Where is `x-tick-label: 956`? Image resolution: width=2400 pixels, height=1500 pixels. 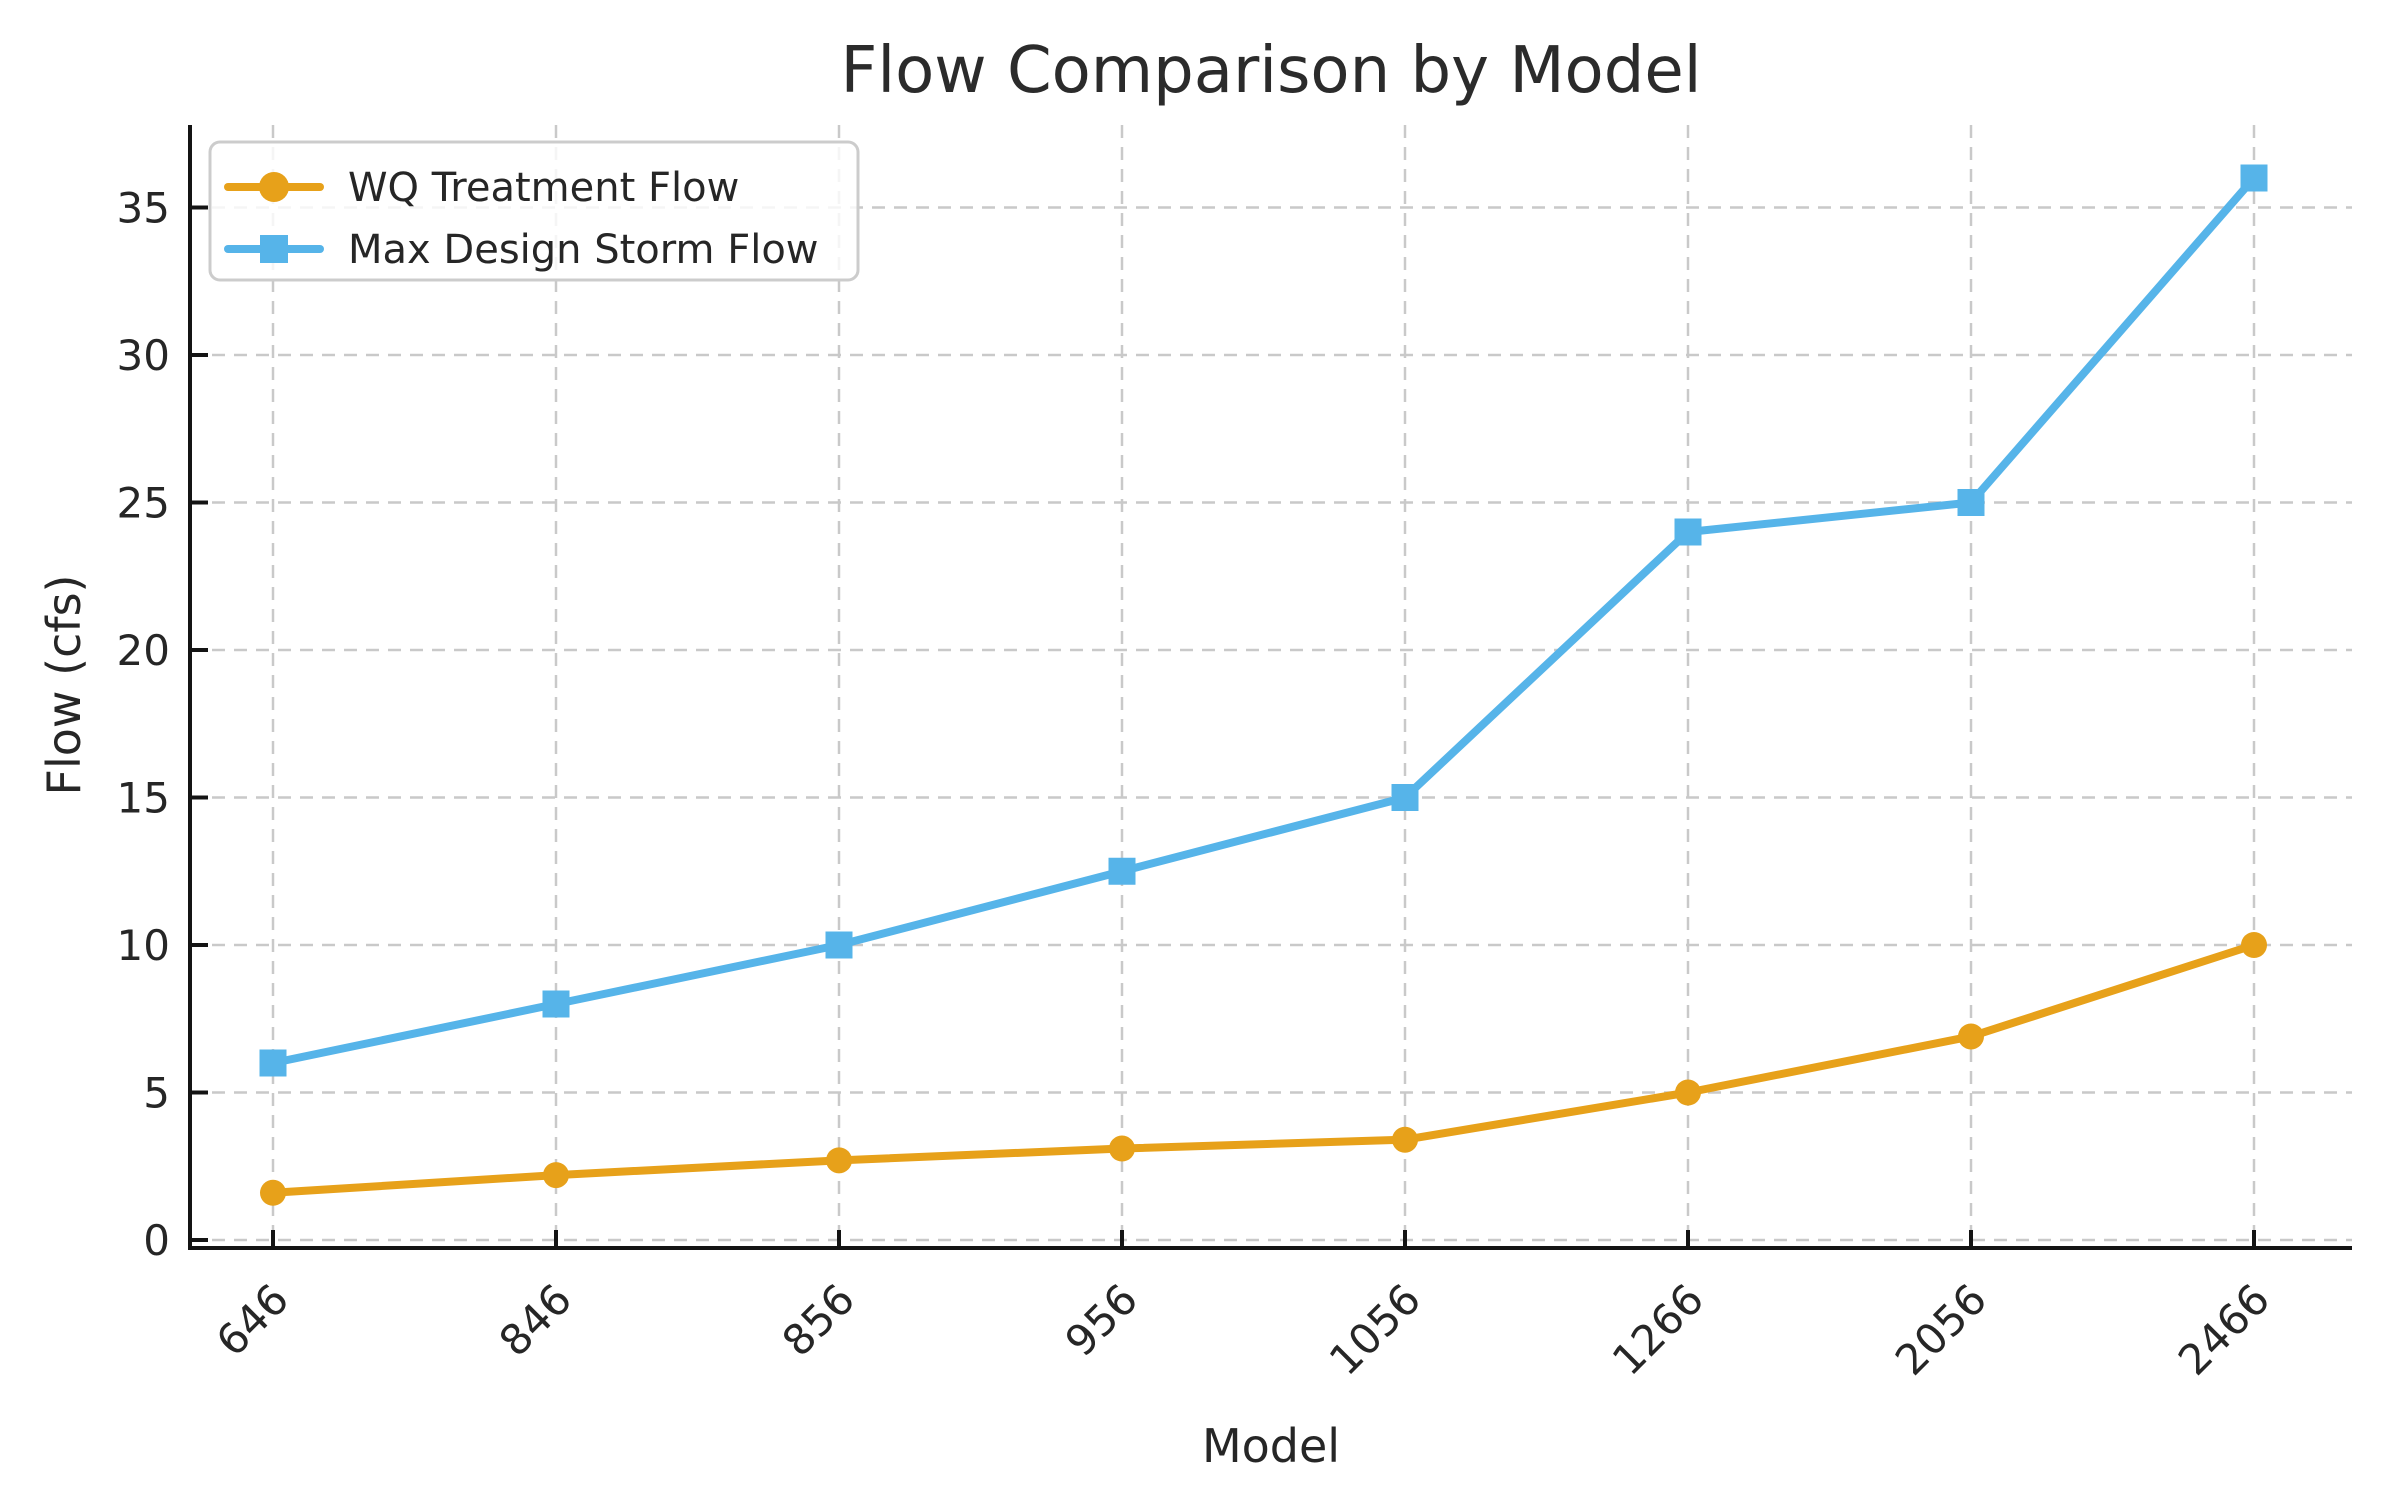 x-tick-label: 956 is located at coordinates (1101, 1319).